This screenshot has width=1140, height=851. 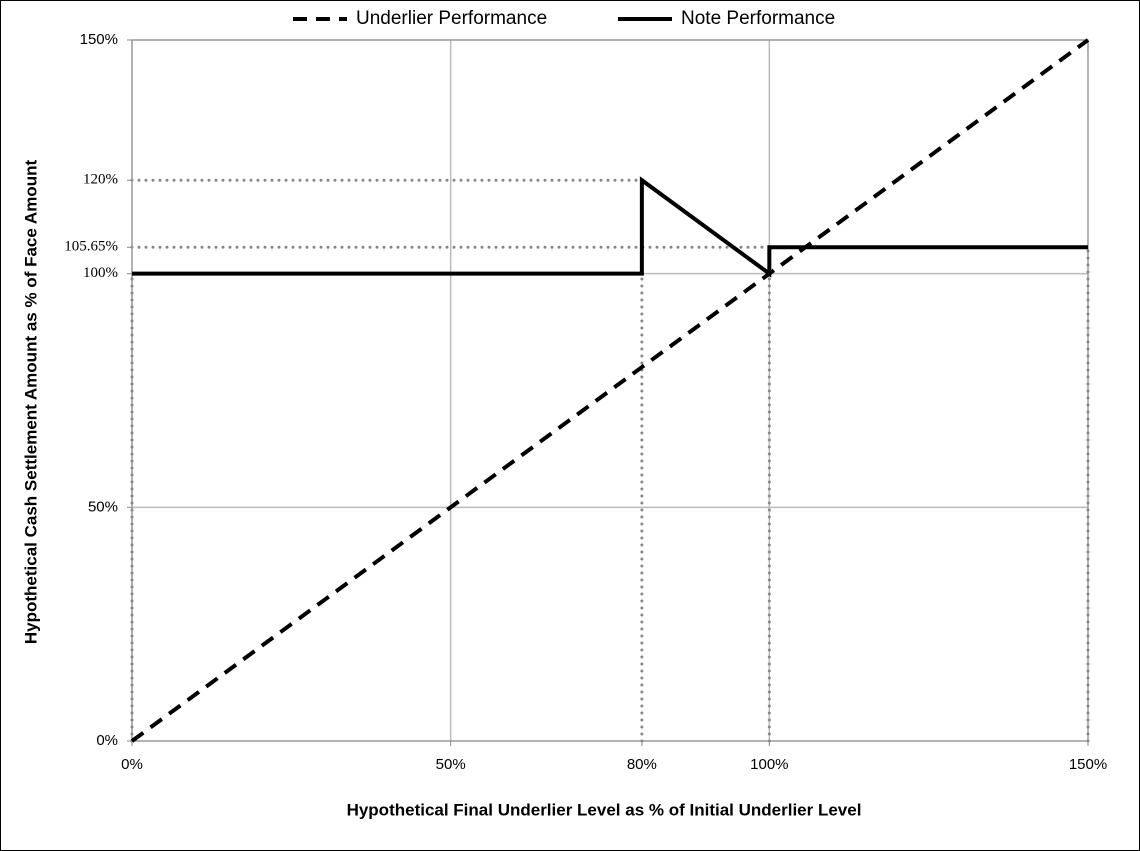 I want to click on x-tick-label: 150%, so click(x=1088, y=764).